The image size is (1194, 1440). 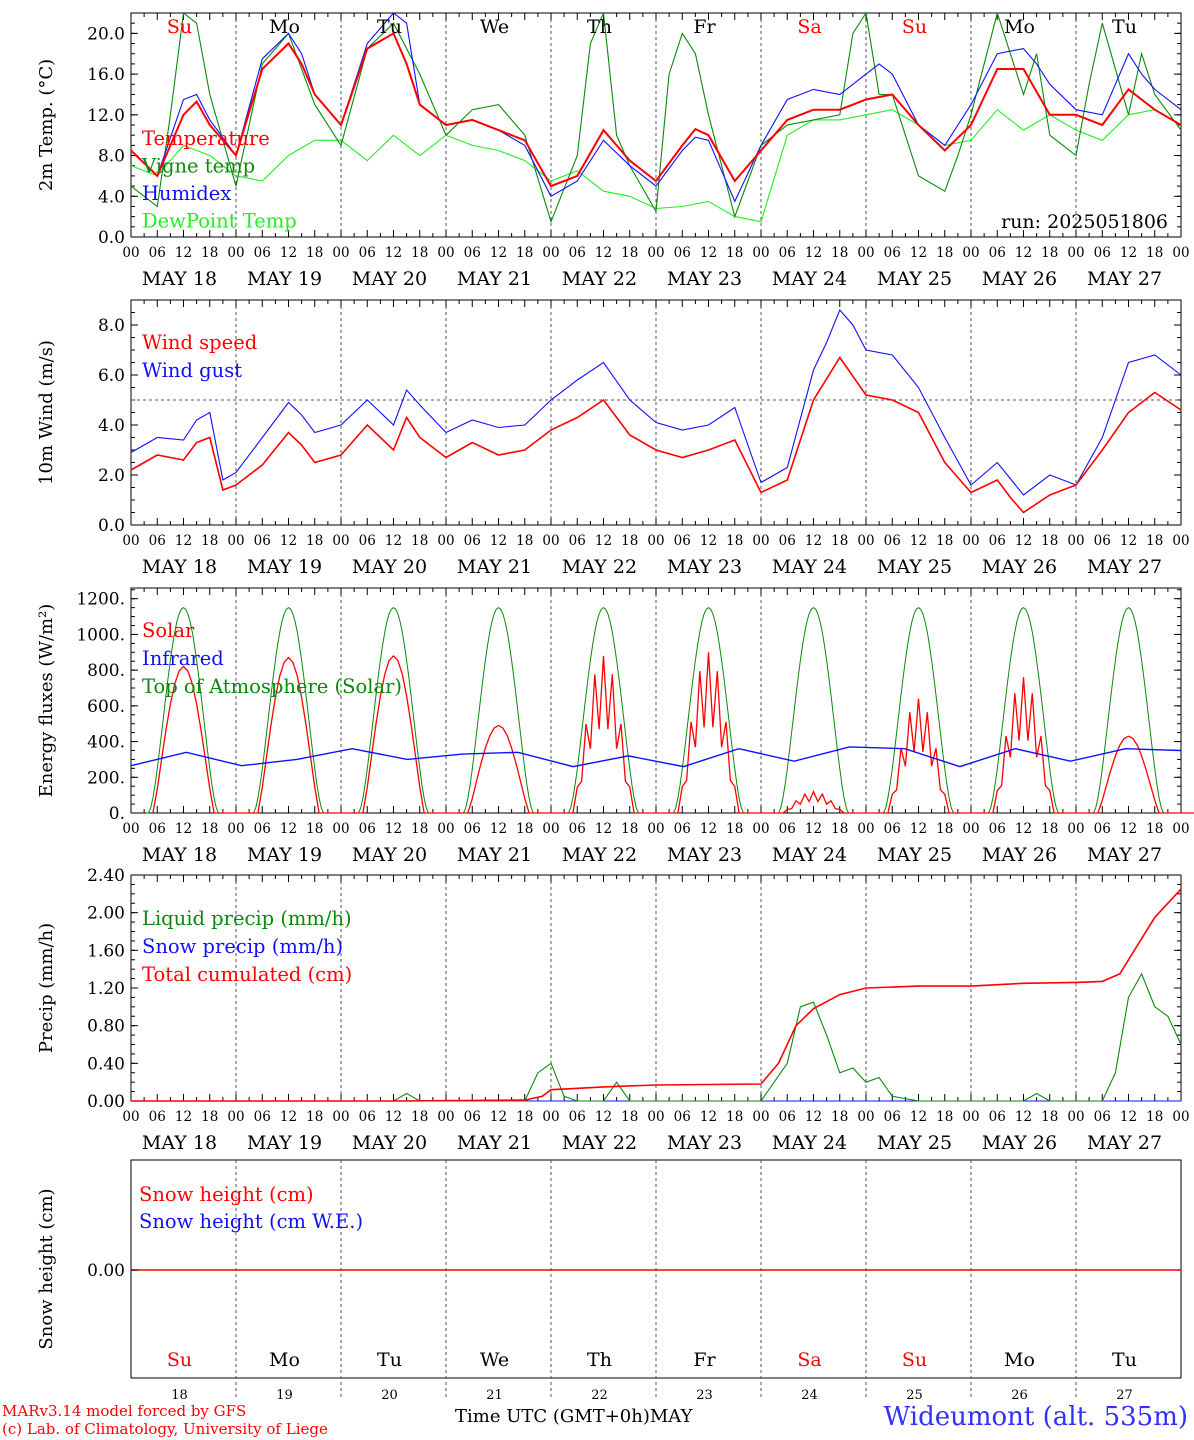 I want to click on legend-entry: Wind gust, so click(x=192, y=370).